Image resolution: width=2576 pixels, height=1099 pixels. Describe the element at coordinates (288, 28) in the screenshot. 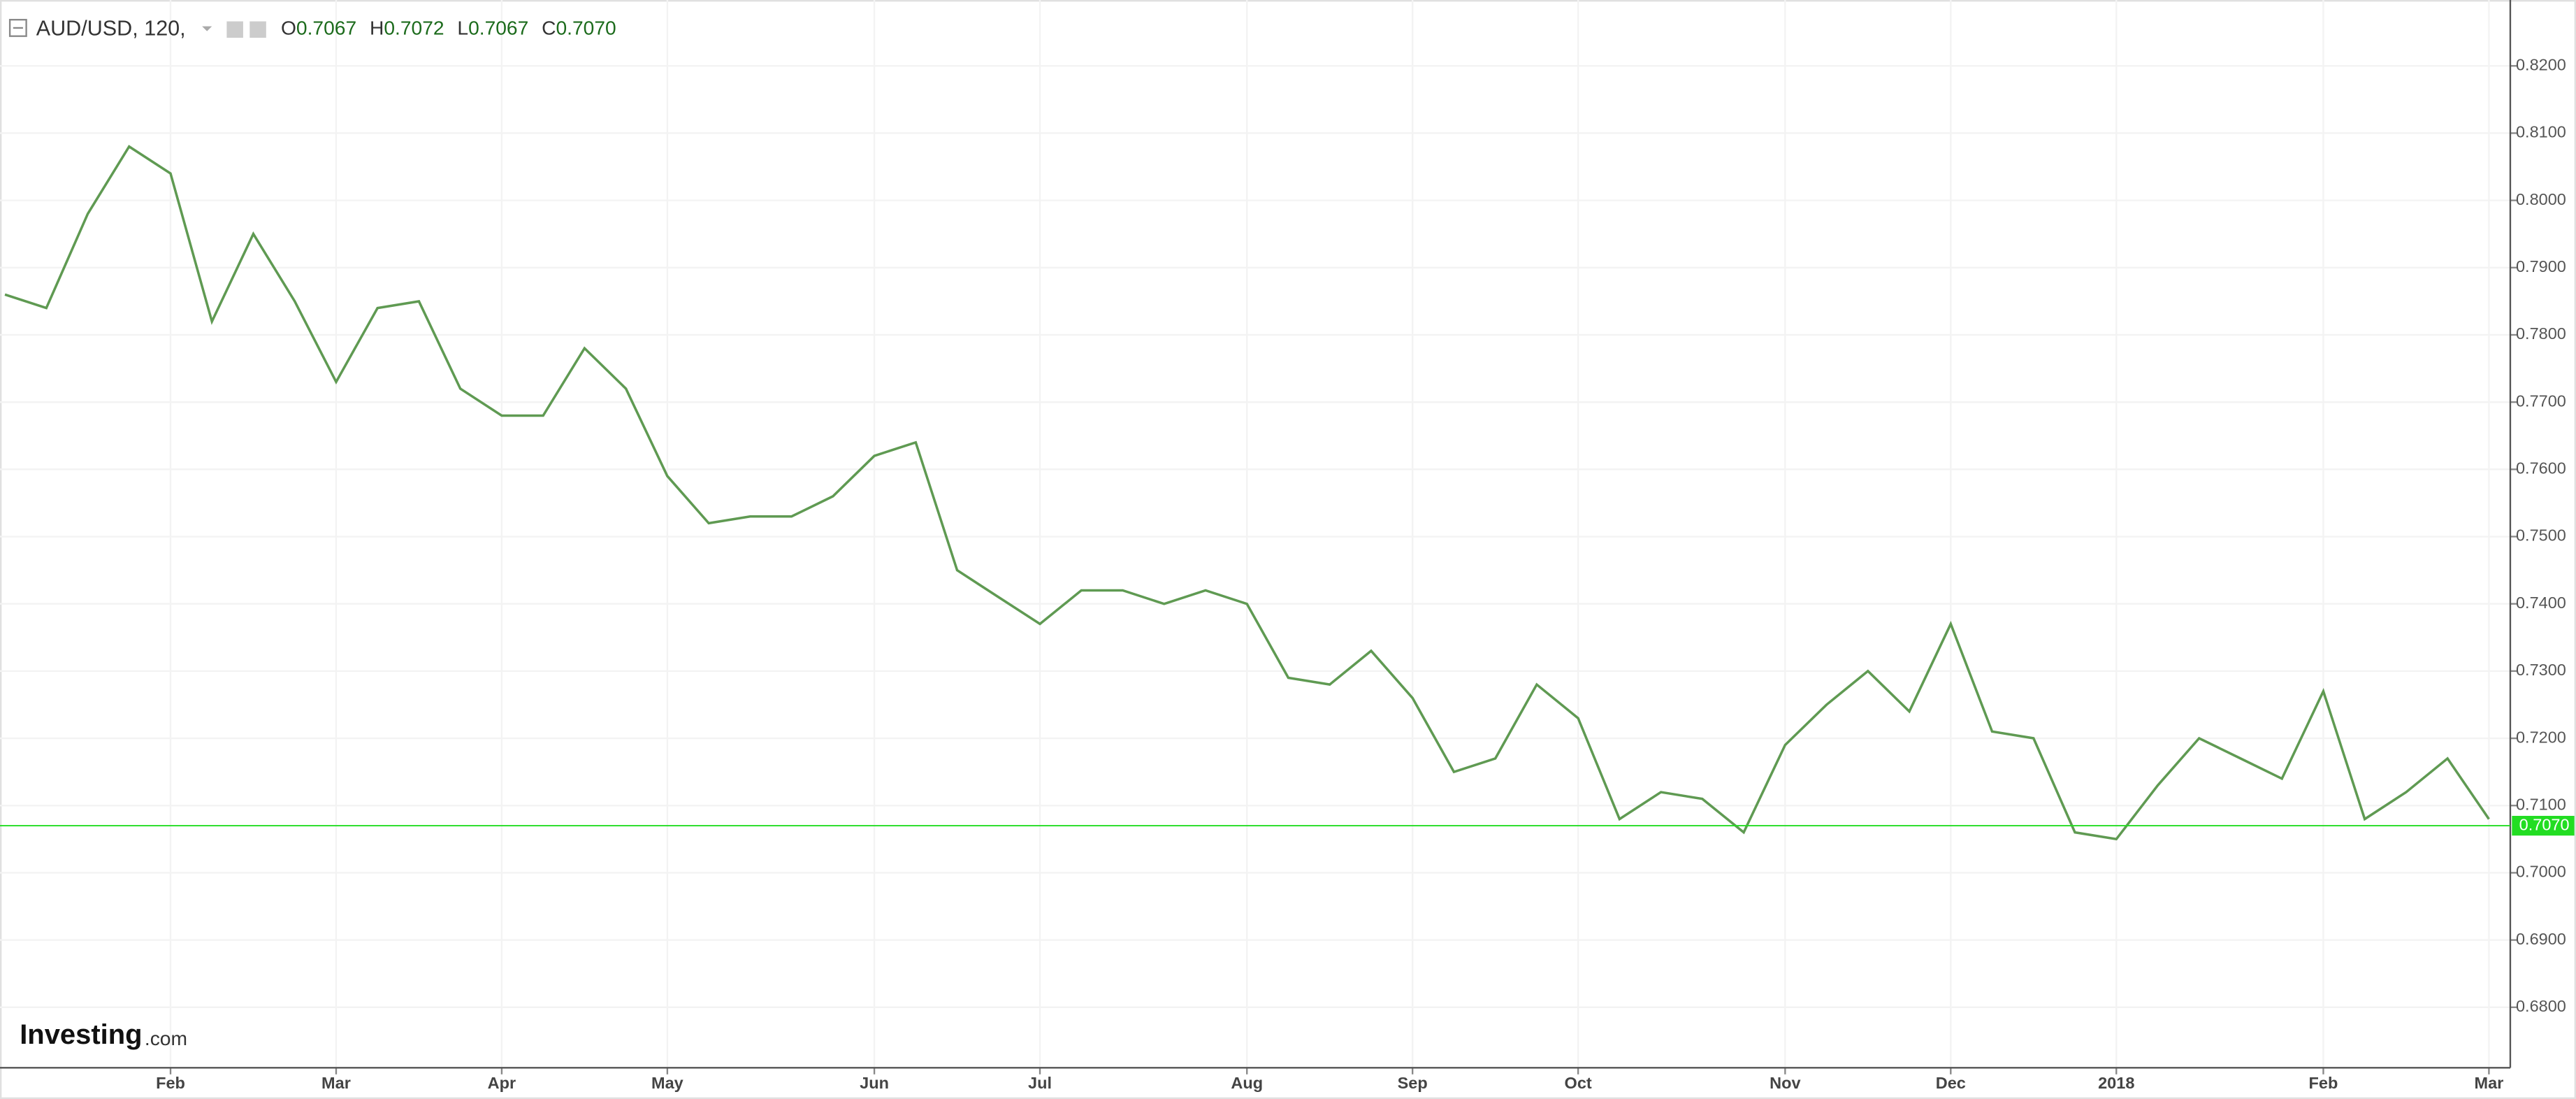

I see `ohlc-letter: O` at that location.